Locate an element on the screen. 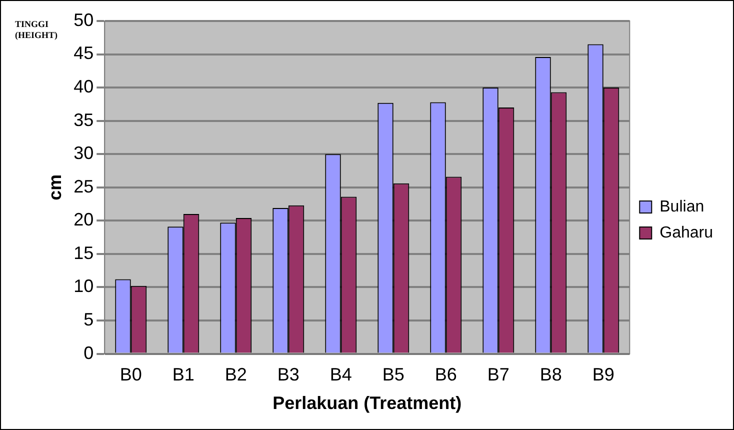  y-tick-label: 40 is located at coordinates (84, 86).